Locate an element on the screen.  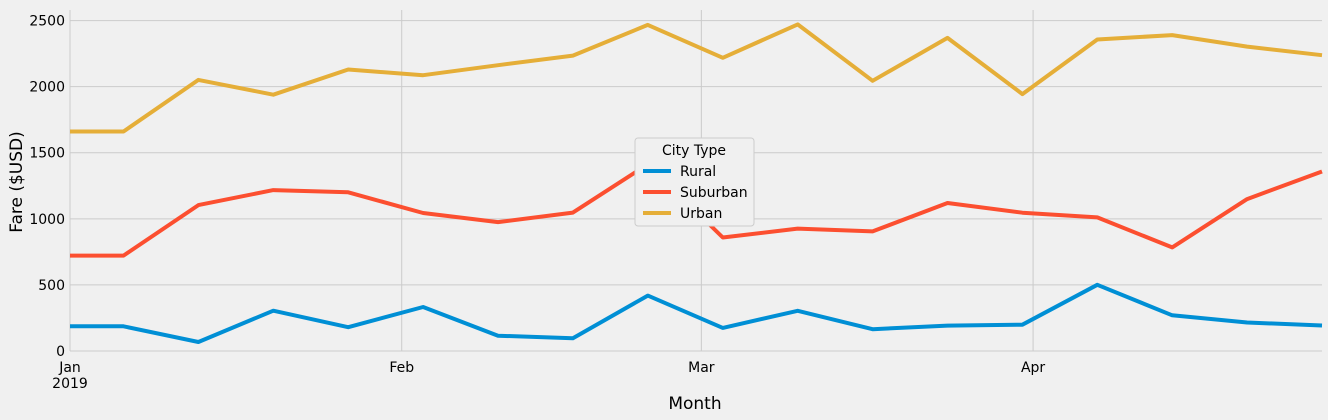
x-tick-sublabel: 2019 is located at coordinates (70, 384).